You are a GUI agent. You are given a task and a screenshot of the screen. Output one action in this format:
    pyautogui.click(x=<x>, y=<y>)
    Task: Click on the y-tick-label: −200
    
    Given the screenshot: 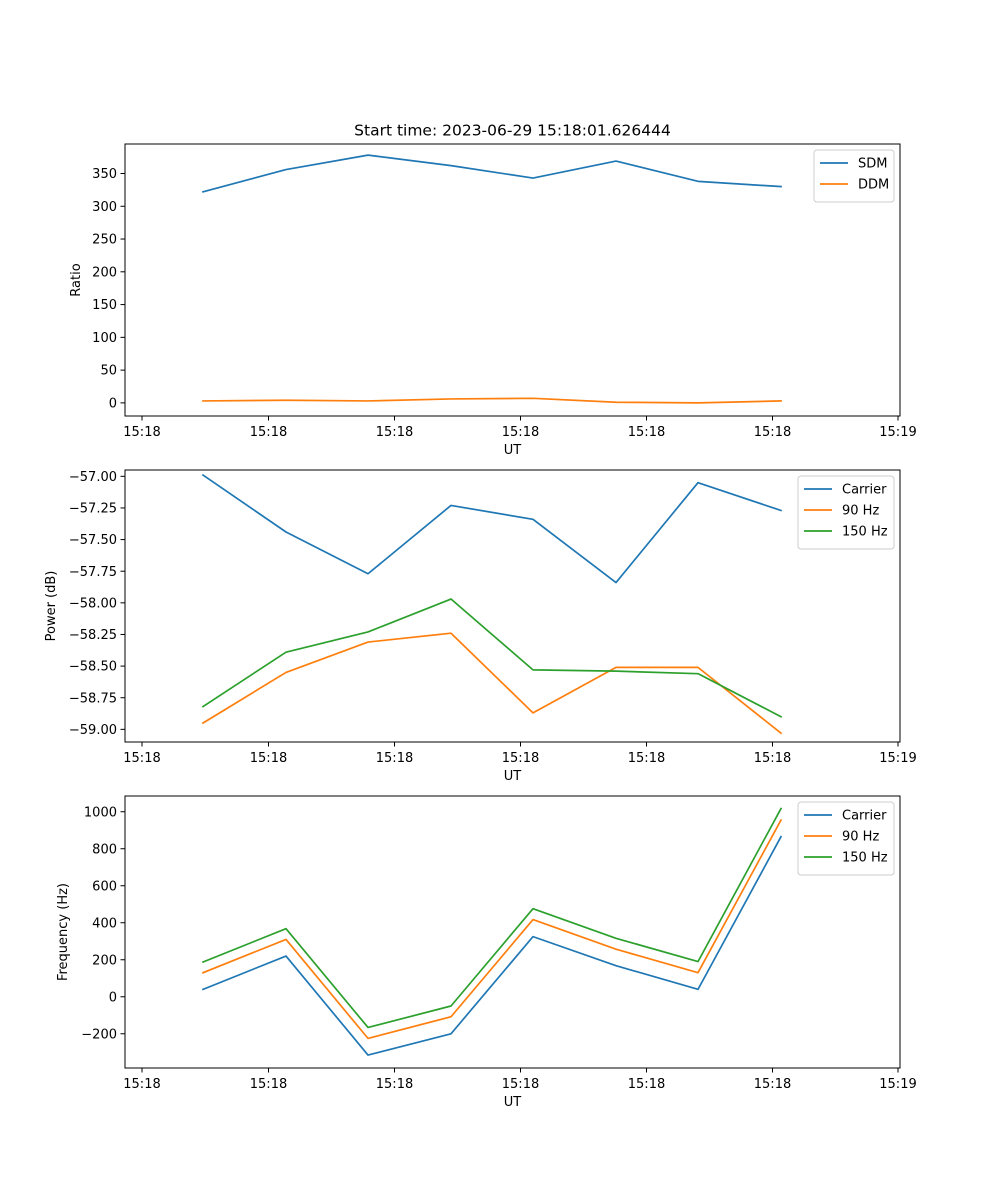 What is the action you would take?
    pyautogui.click(x=99, y=1034)
    